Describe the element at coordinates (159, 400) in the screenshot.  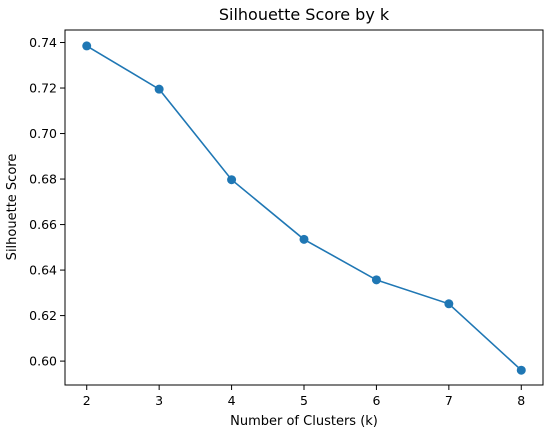
I see `x-tick-label: 3` at that location.